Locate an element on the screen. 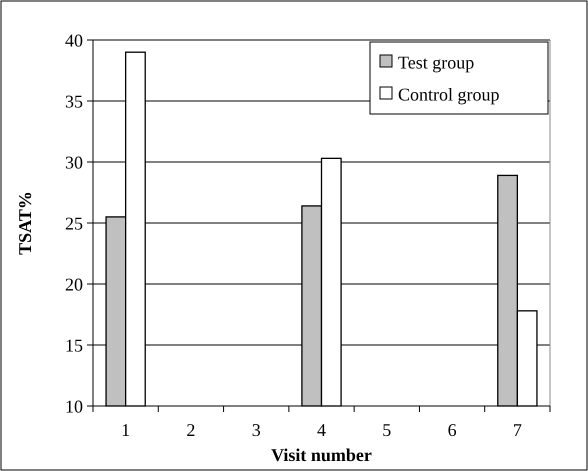 This screenshot has height=471, width=588. y-axis-title: TSAT% is located at coordinates (25, 223).